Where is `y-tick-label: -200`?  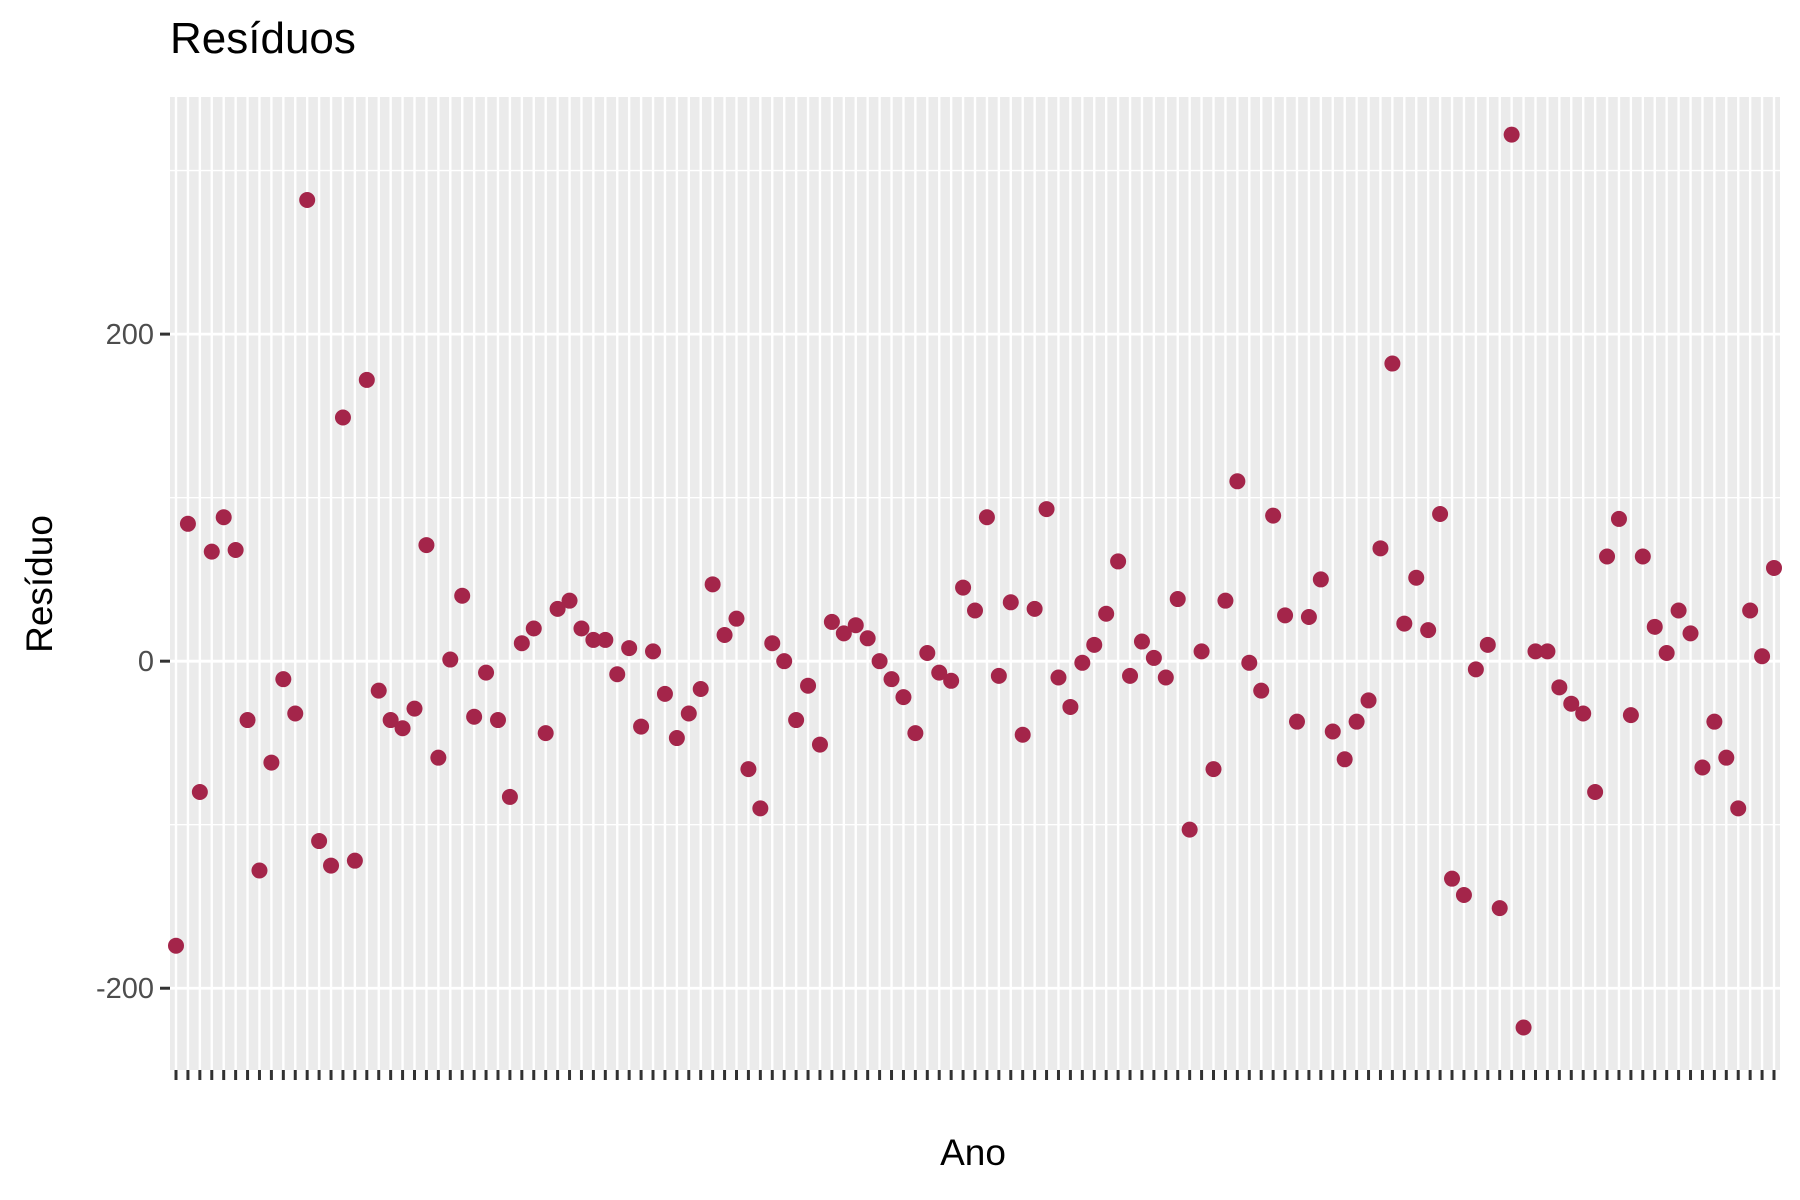 y-tick-label: -200 is located at coordinates (125, 989).